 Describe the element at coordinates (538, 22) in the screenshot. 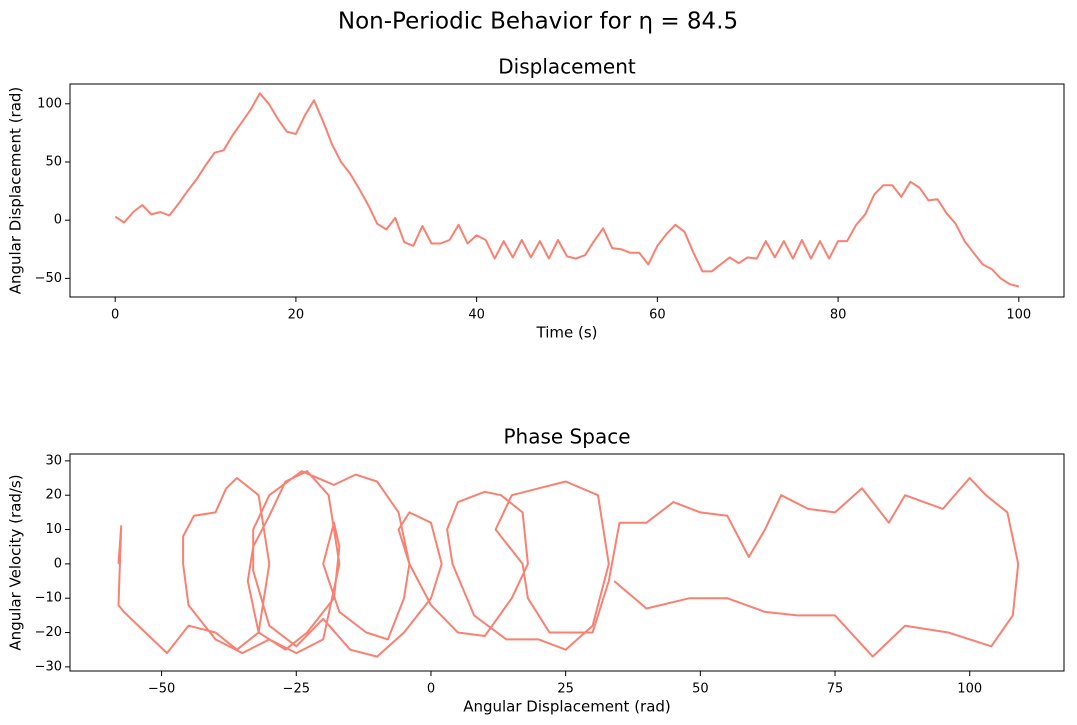

I see `figure-title: Non-Periodic Behavior for η = 84.5` at that location.